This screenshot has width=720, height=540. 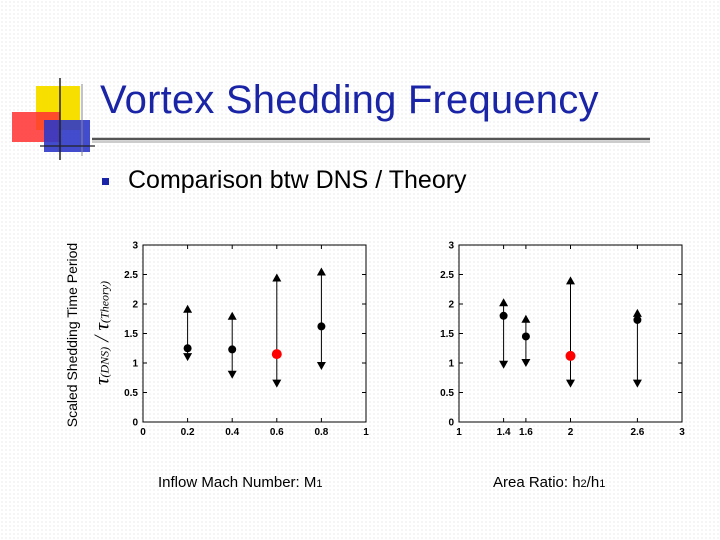 I want to click on x-tick-label: 0.2, so click(x=188, y=432).